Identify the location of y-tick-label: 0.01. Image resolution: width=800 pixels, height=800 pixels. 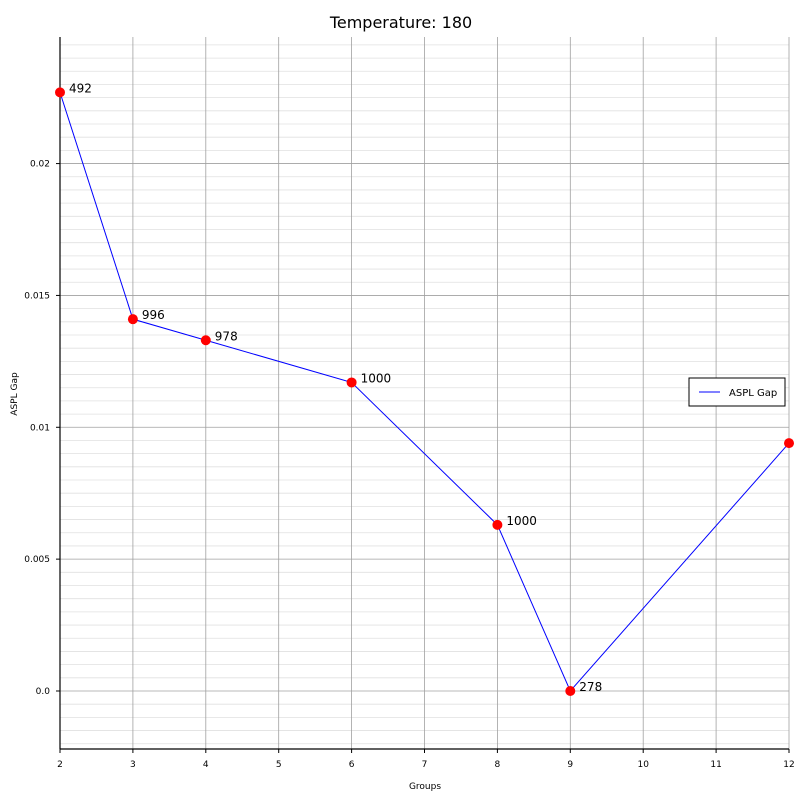
(40, 428).